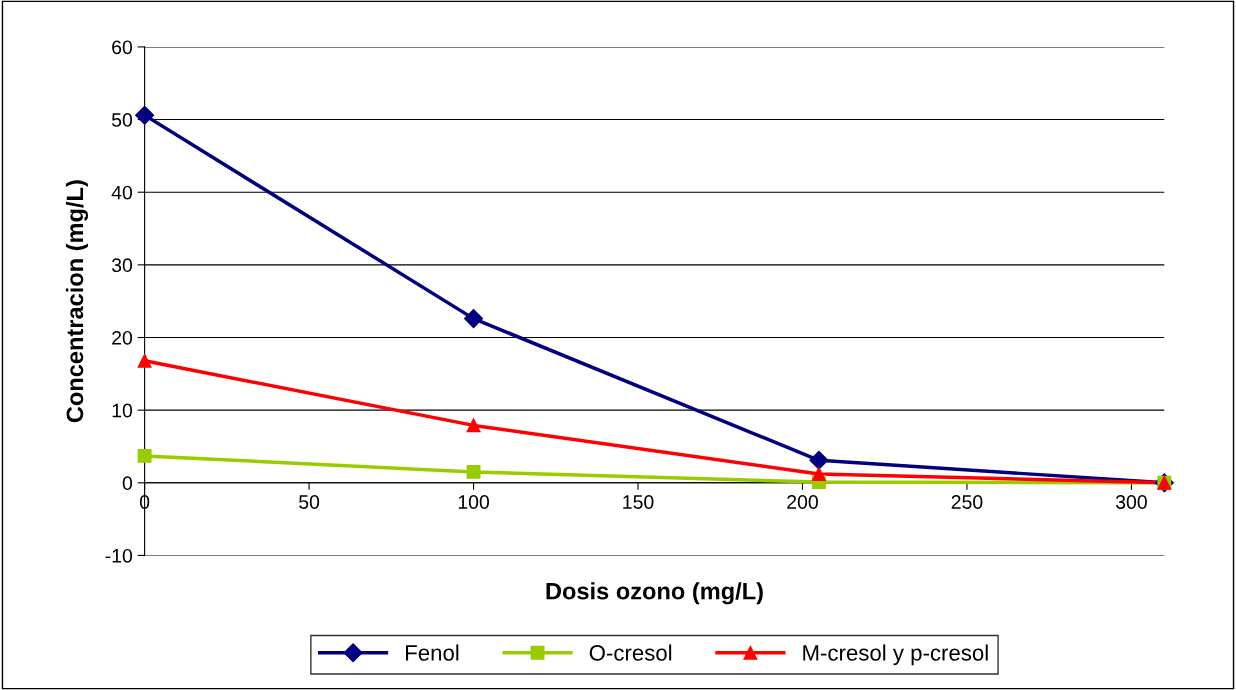 The image size is (1236, 690). What do you see at coordinates (122, 47) in the screenshot?
I see `y-tick-label: 60` at bounding box center [122, 47].